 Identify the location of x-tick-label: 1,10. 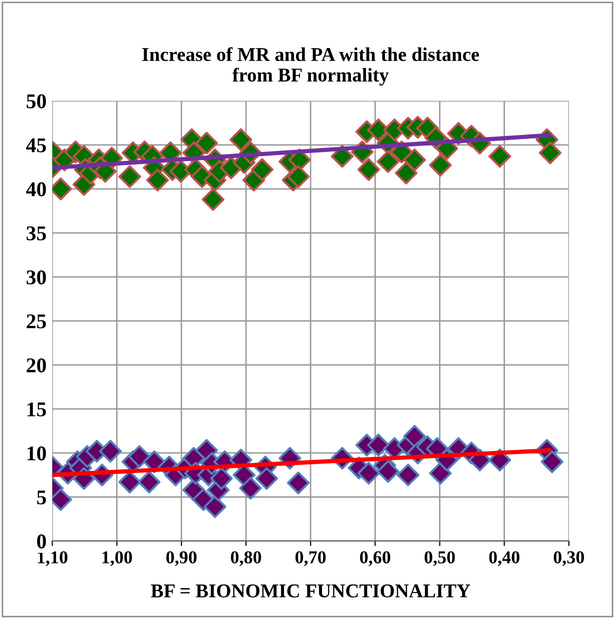
(53, 558).